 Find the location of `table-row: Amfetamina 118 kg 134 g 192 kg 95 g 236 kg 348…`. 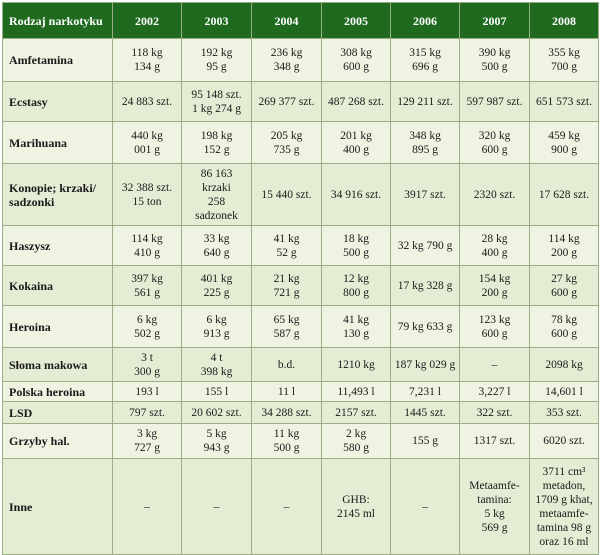

table-row: Amfetamina 118 kg 134 g 192 kg 95 g 236 kg 348… is located at coordinates (300, 60).